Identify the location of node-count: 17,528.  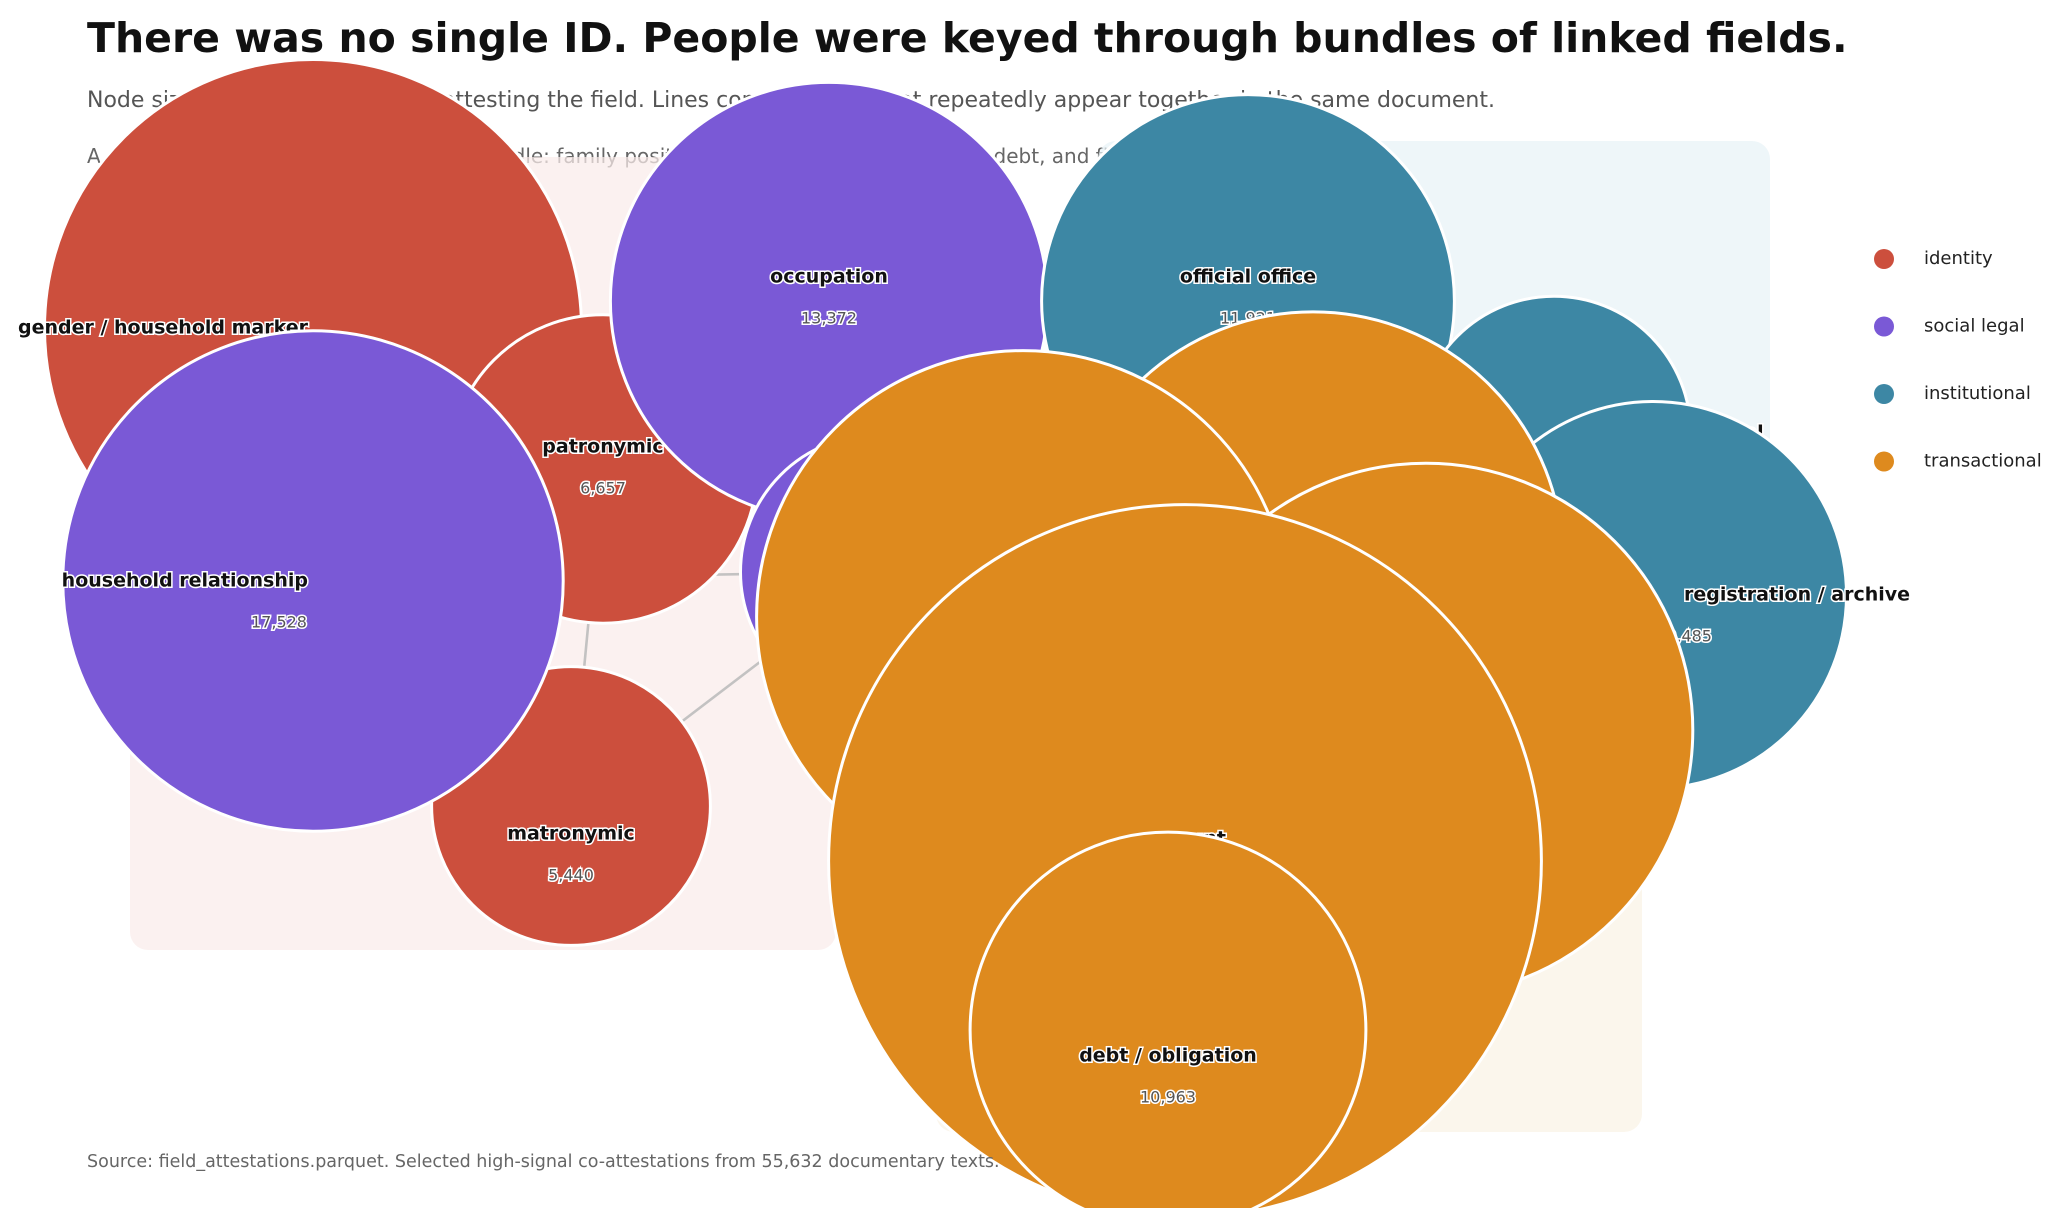
(279, 622).